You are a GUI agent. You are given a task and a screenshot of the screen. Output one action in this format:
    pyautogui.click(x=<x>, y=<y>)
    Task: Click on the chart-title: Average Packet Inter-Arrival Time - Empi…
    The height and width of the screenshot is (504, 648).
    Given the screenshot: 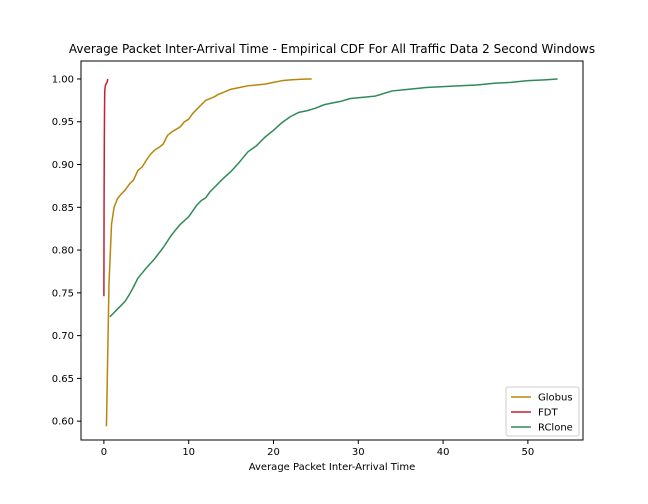 What is the action you would take?
    pyautogui.click(x=332, y=49)
    